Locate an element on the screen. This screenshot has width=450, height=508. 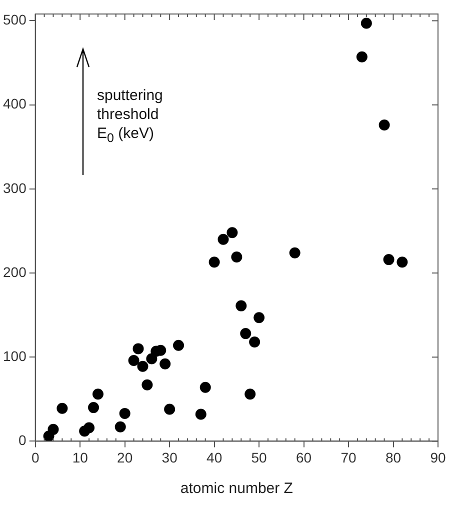
x-tick-label: 40 is located at coordinates (214, 457).